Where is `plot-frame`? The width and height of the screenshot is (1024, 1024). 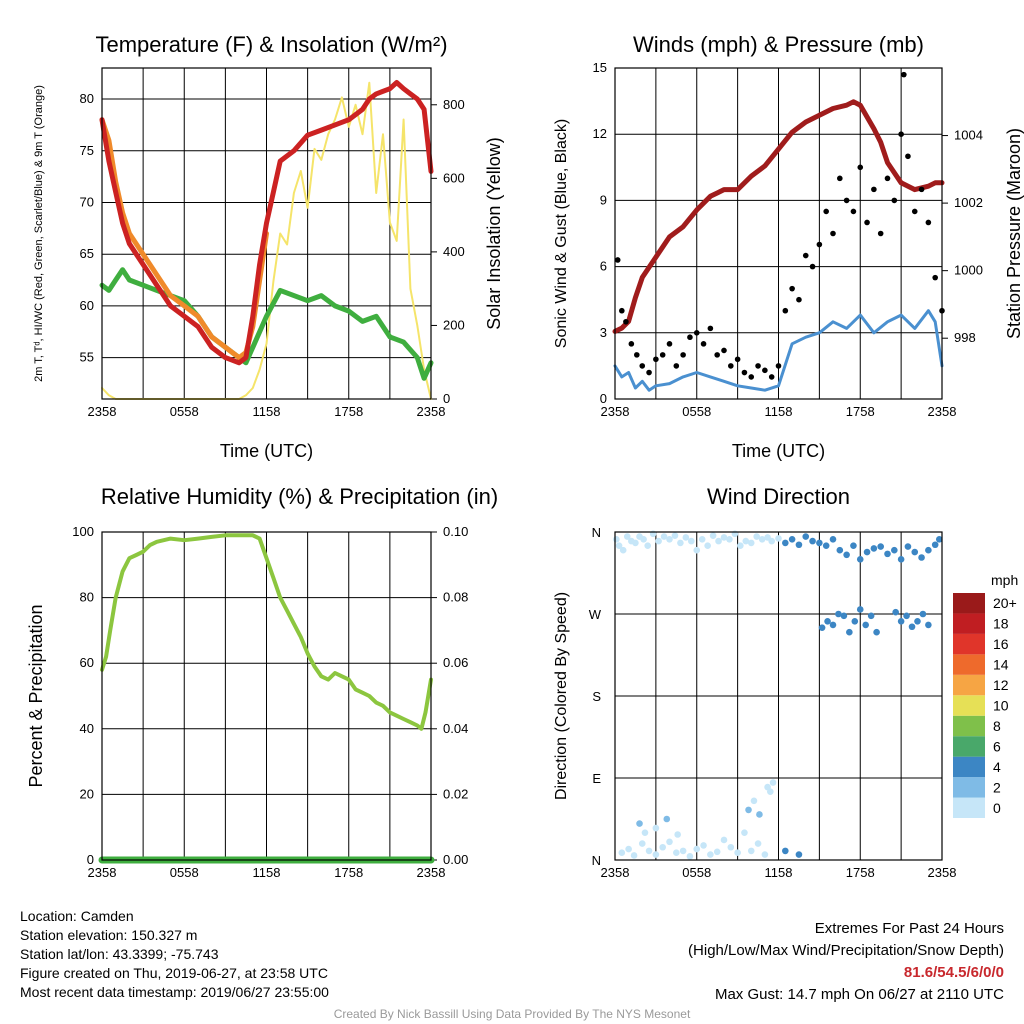
plot-frame is located at coordinates (778, 233).